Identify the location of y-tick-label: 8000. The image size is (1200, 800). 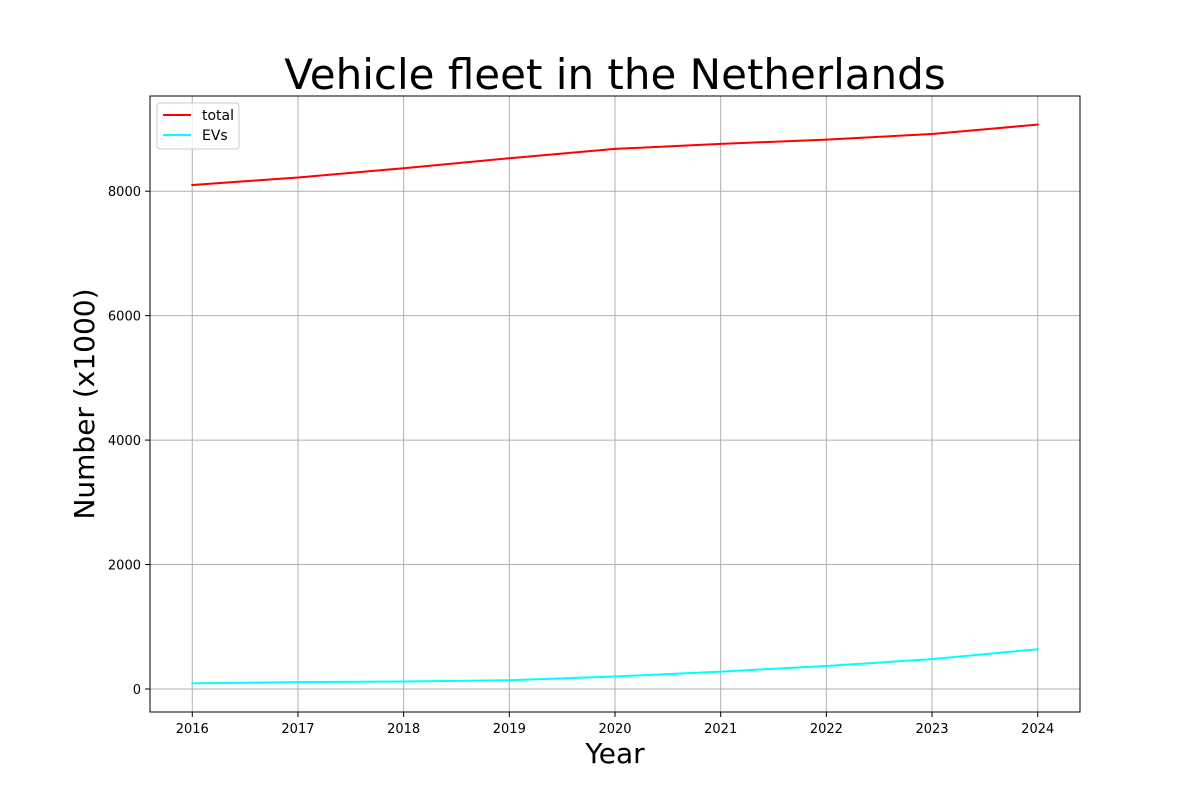
(124, 192).